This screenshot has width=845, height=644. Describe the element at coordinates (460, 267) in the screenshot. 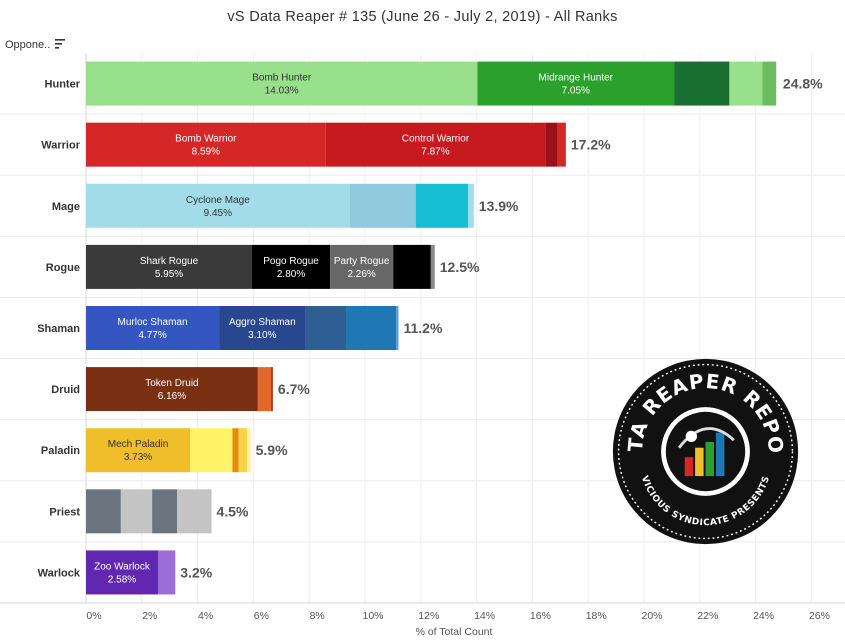

I see `total-label: 12.5%` at that location.